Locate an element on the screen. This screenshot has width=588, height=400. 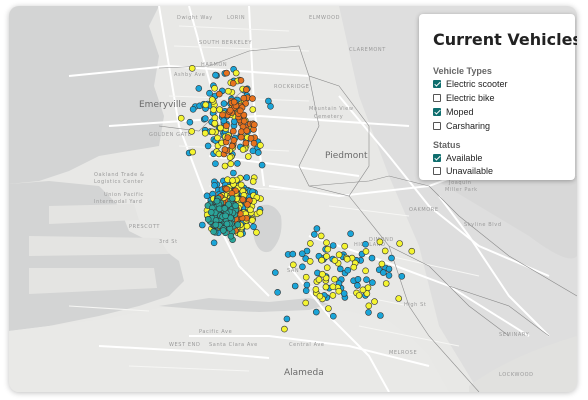
checkbox-moped is located at coordinates (437, 112).